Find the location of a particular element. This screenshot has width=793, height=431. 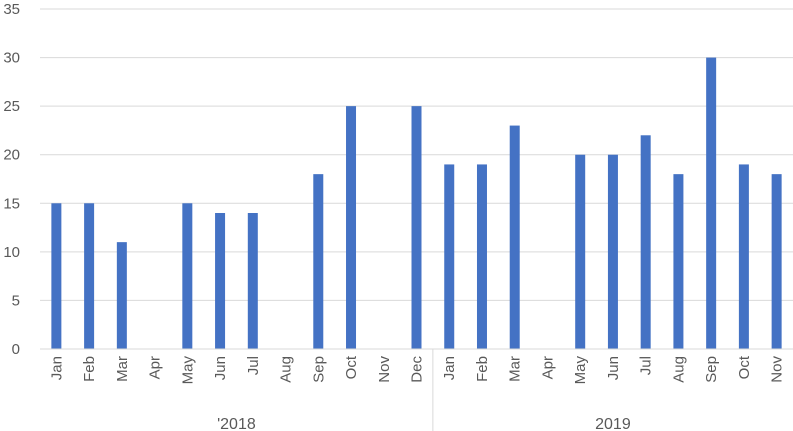

y-tick-label: 35 is located at coordinates (11, 9).